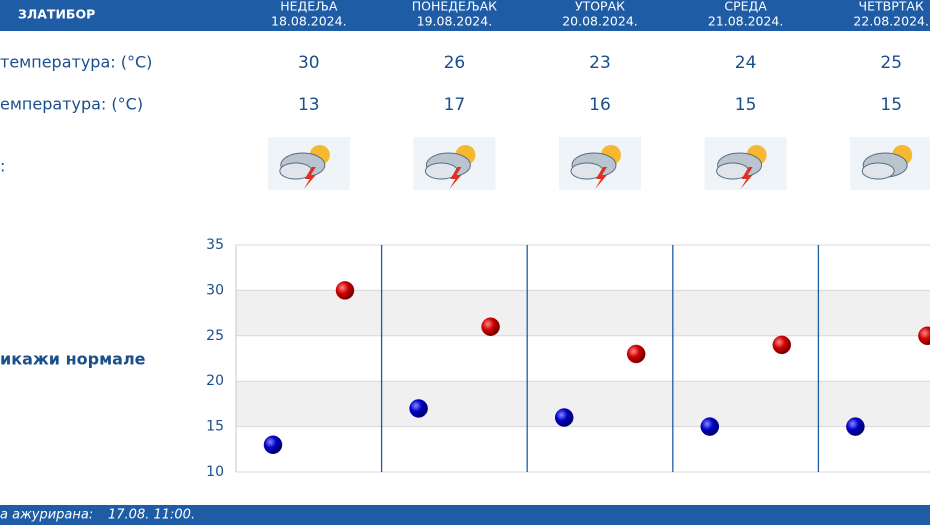 The height and width of the screenshot is (525, 930). What do you see at coordinates (878, 171) in the screenshot?
I see `cloud` at bounding box center [878, 171].